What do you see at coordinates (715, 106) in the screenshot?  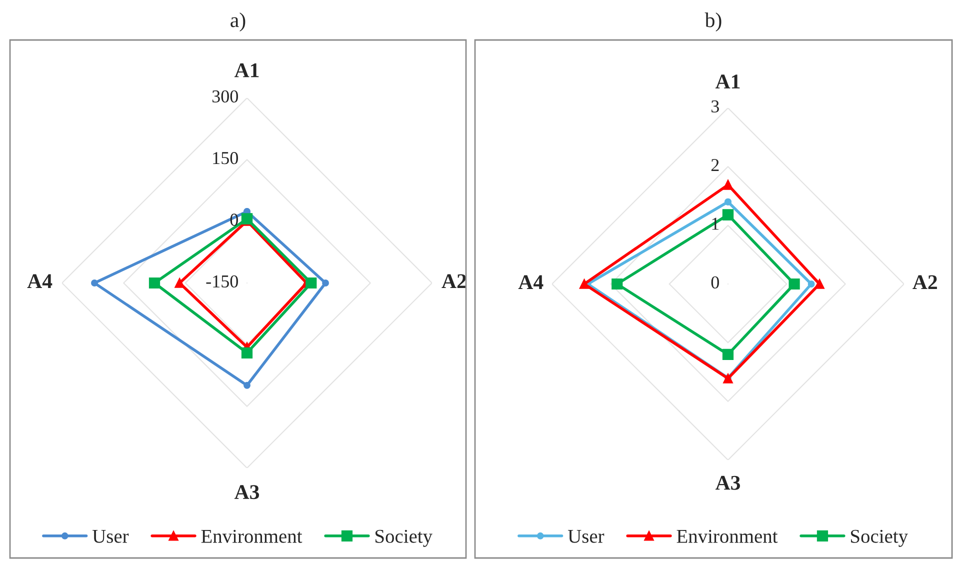 I see `y-tick-label: 3` at bounding box center [715, 106].